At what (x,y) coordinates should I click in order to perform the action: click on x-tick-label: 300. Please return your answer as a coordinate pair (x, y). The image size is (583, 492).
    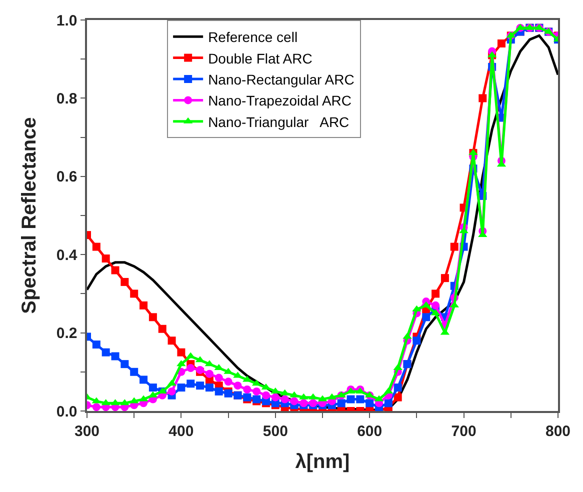
    Looking at the image, I should click on (87, 431).